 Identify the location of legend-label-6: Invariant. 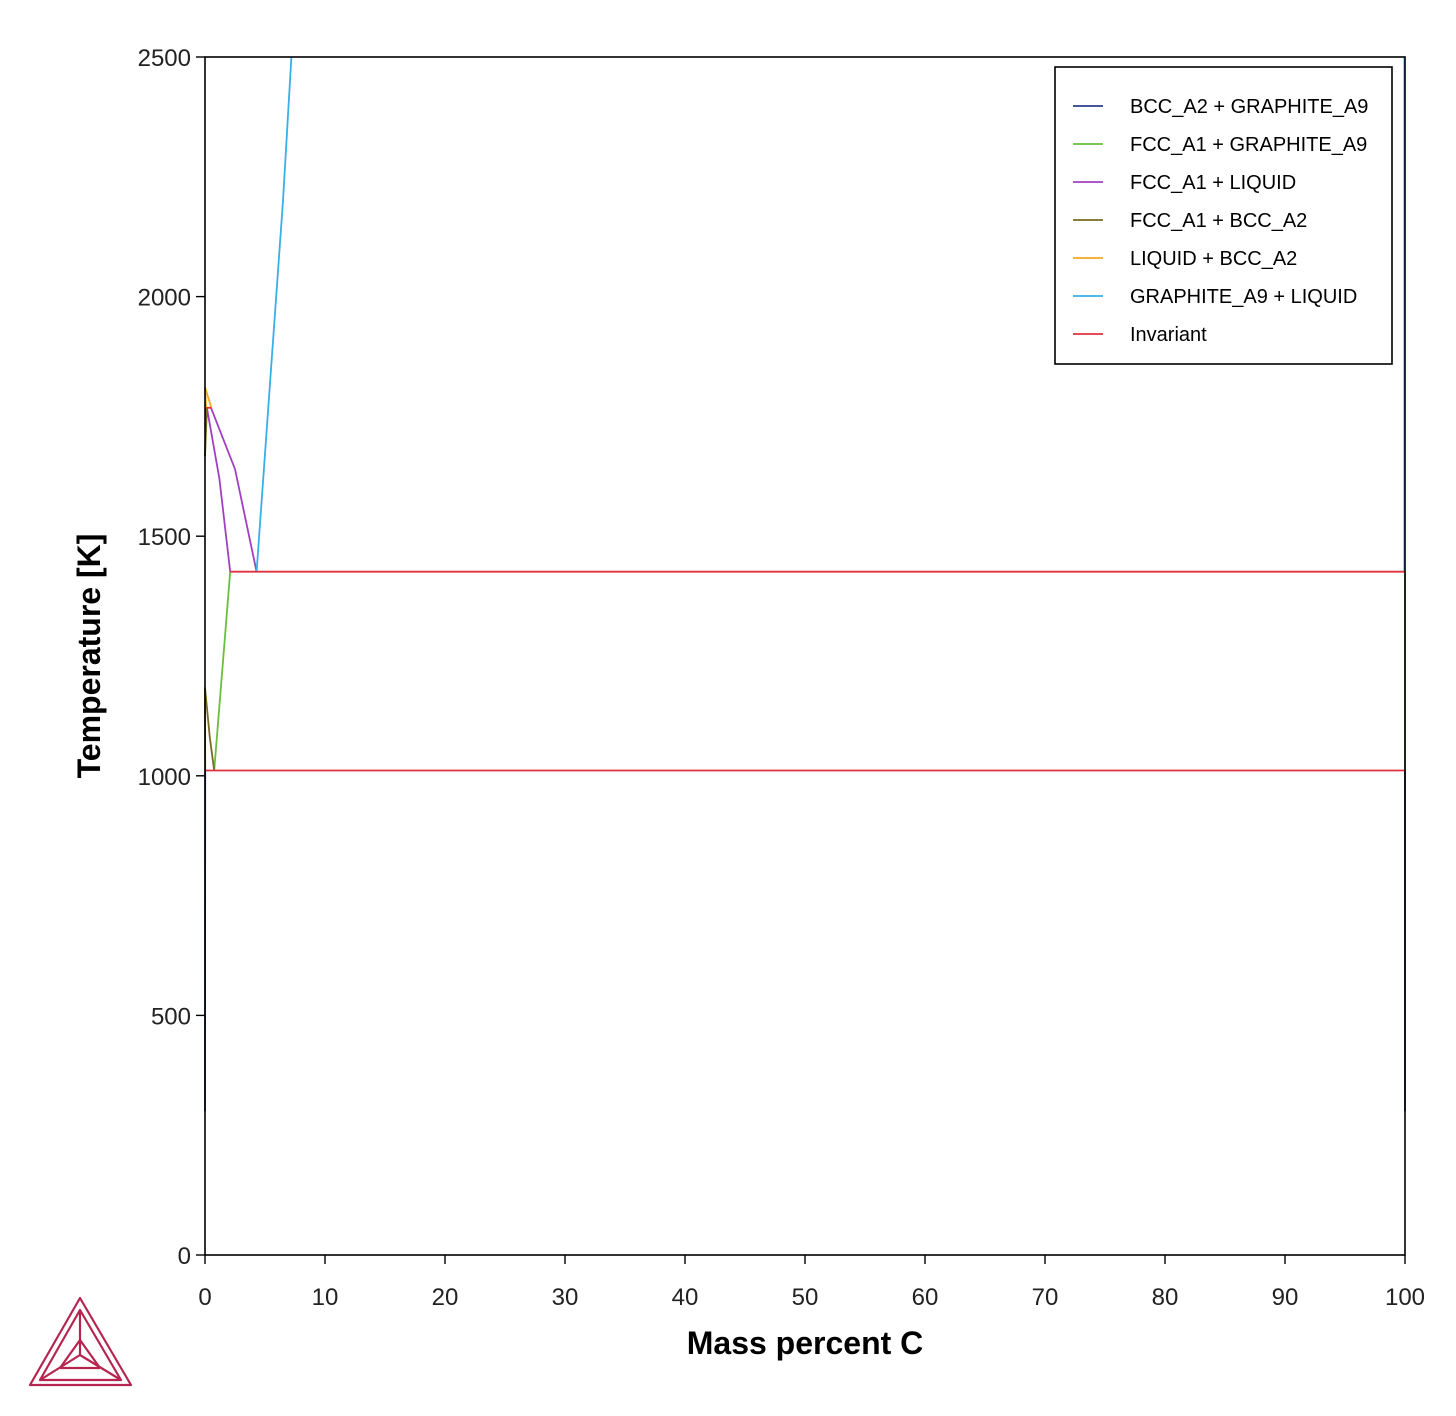
(1168, 335).